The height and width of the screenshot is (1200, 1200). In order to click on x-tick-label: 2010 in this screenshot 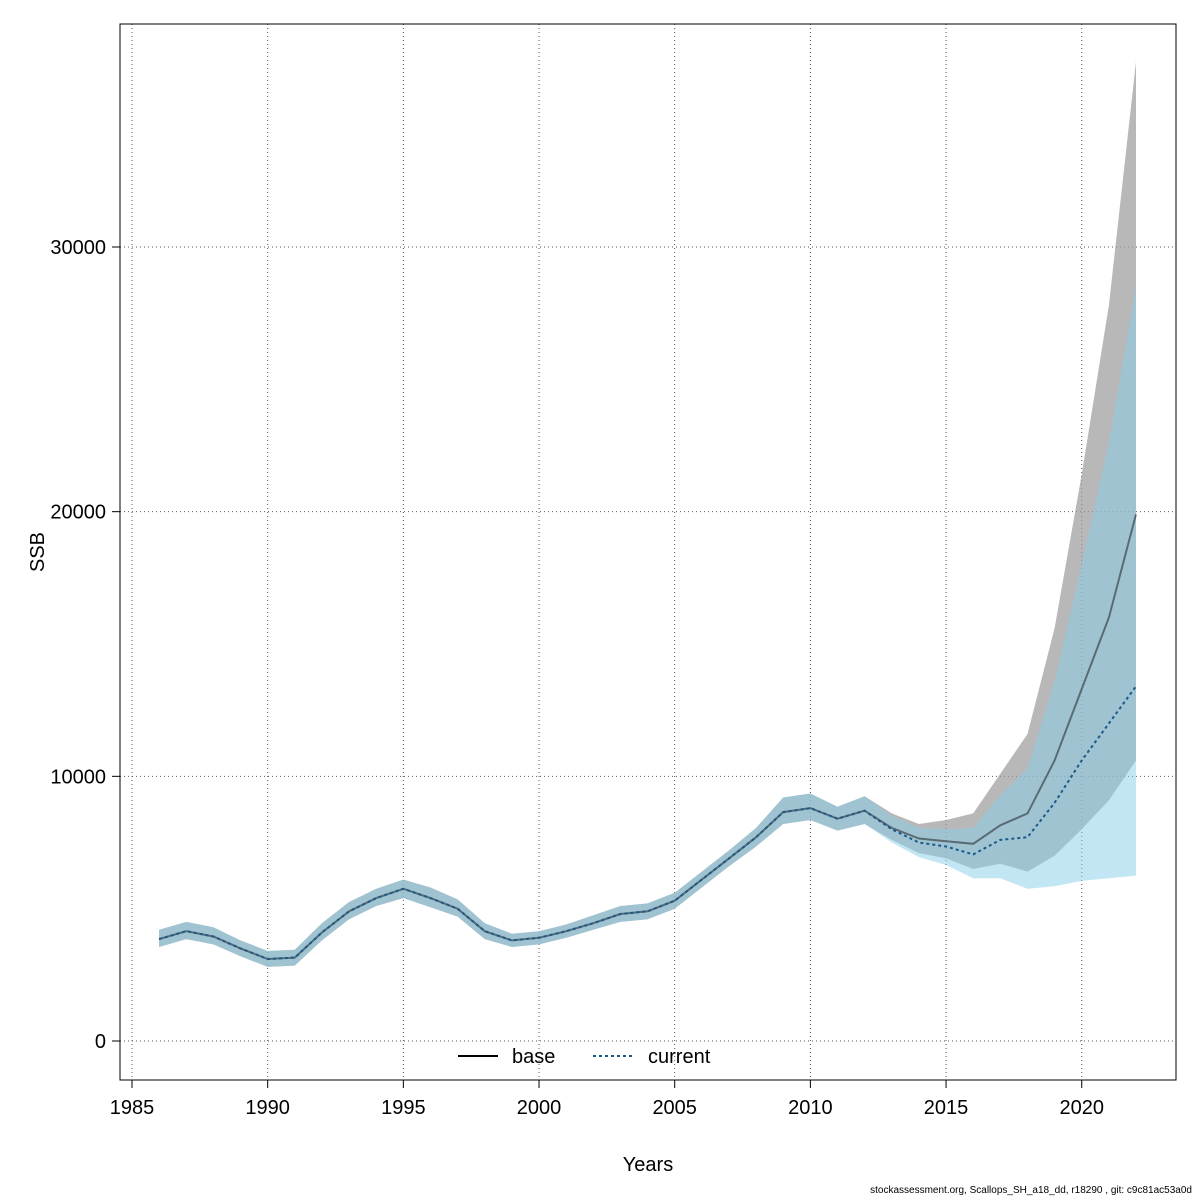, I will do `click(810, 1108)`.